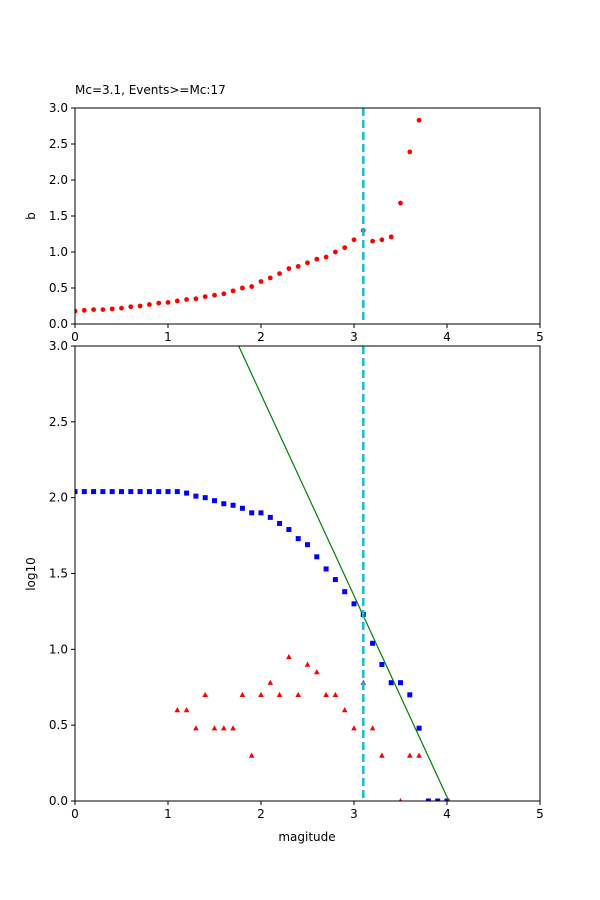  Describe the element at coordinates (248, 215) in the screenshot. I see `top-data-layer` at that location.